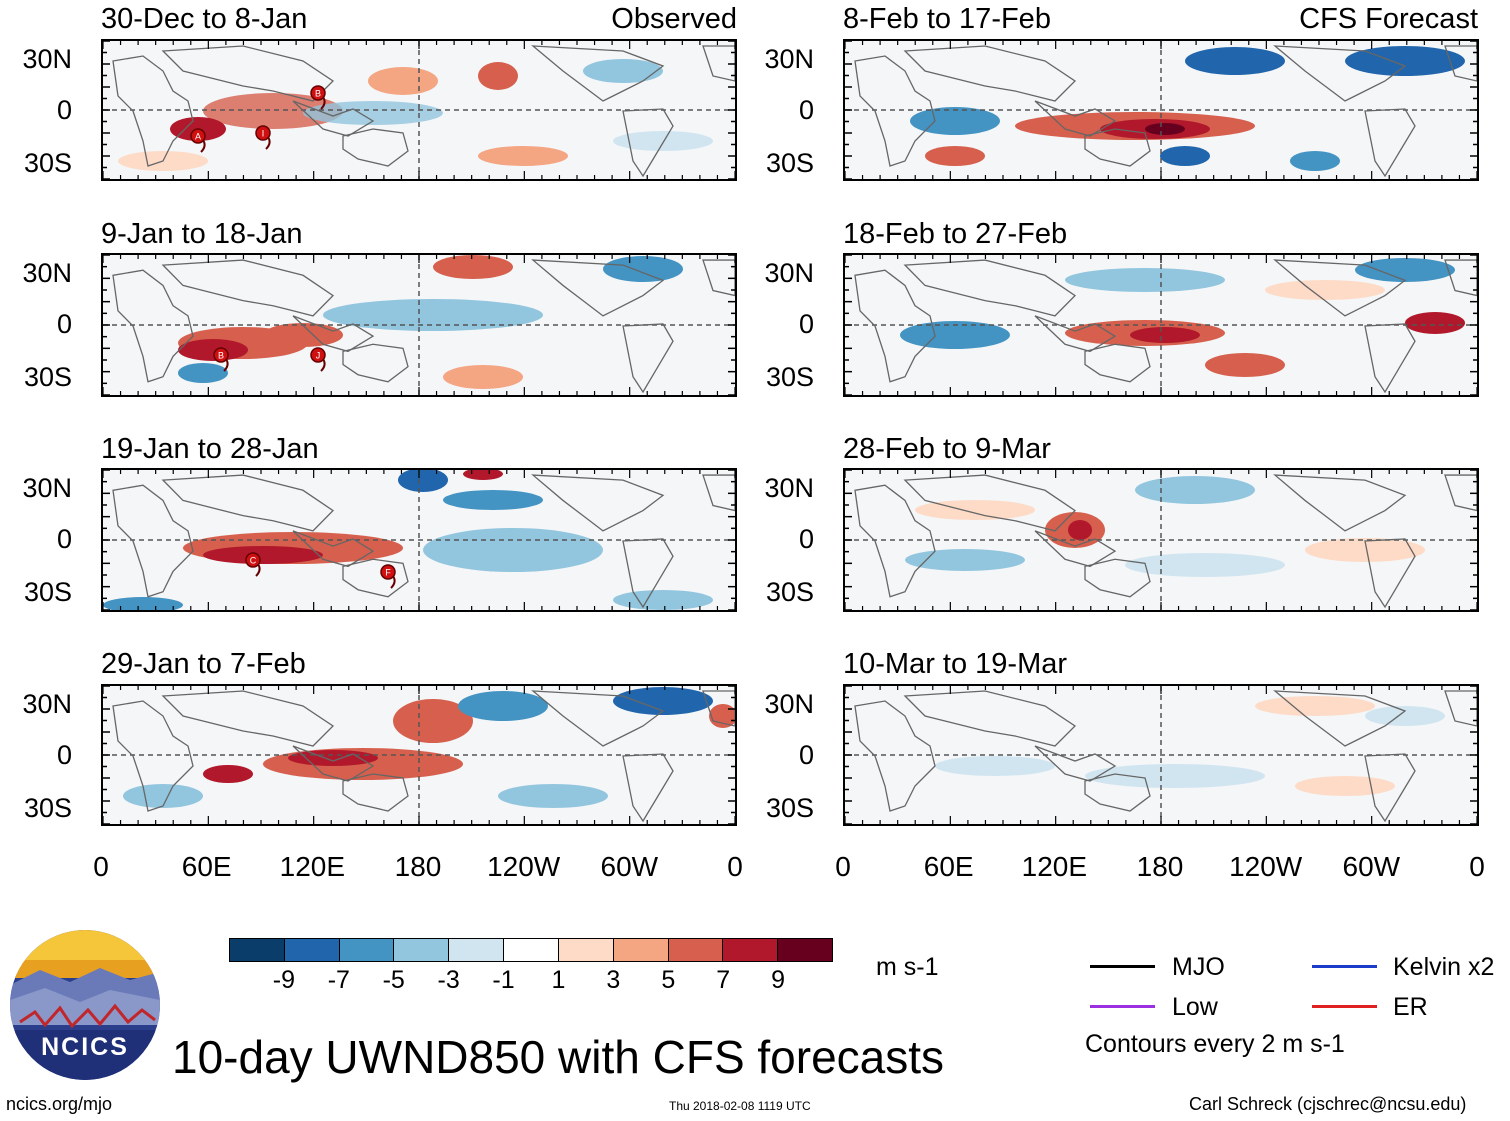  I want to click on storm-marker-label: A, so click(198, 137).